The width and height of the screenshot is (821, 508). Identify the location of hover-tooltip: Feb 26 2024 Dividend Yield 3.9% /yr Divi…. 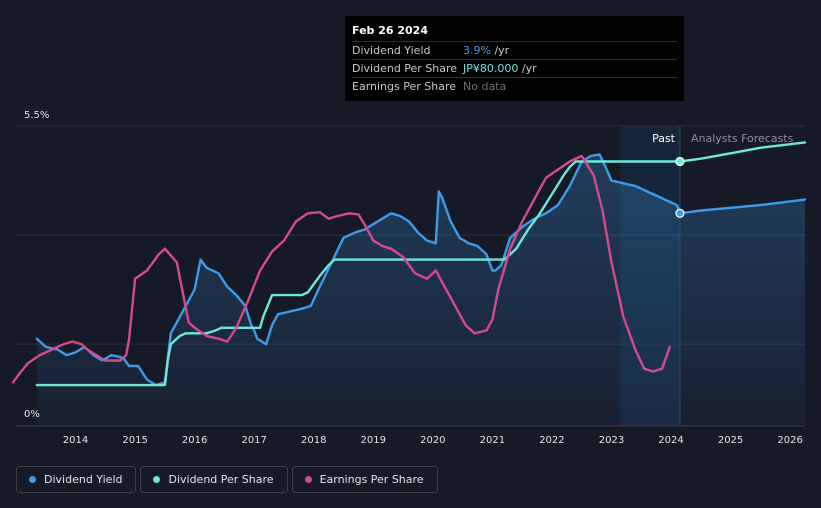
(514, 58).